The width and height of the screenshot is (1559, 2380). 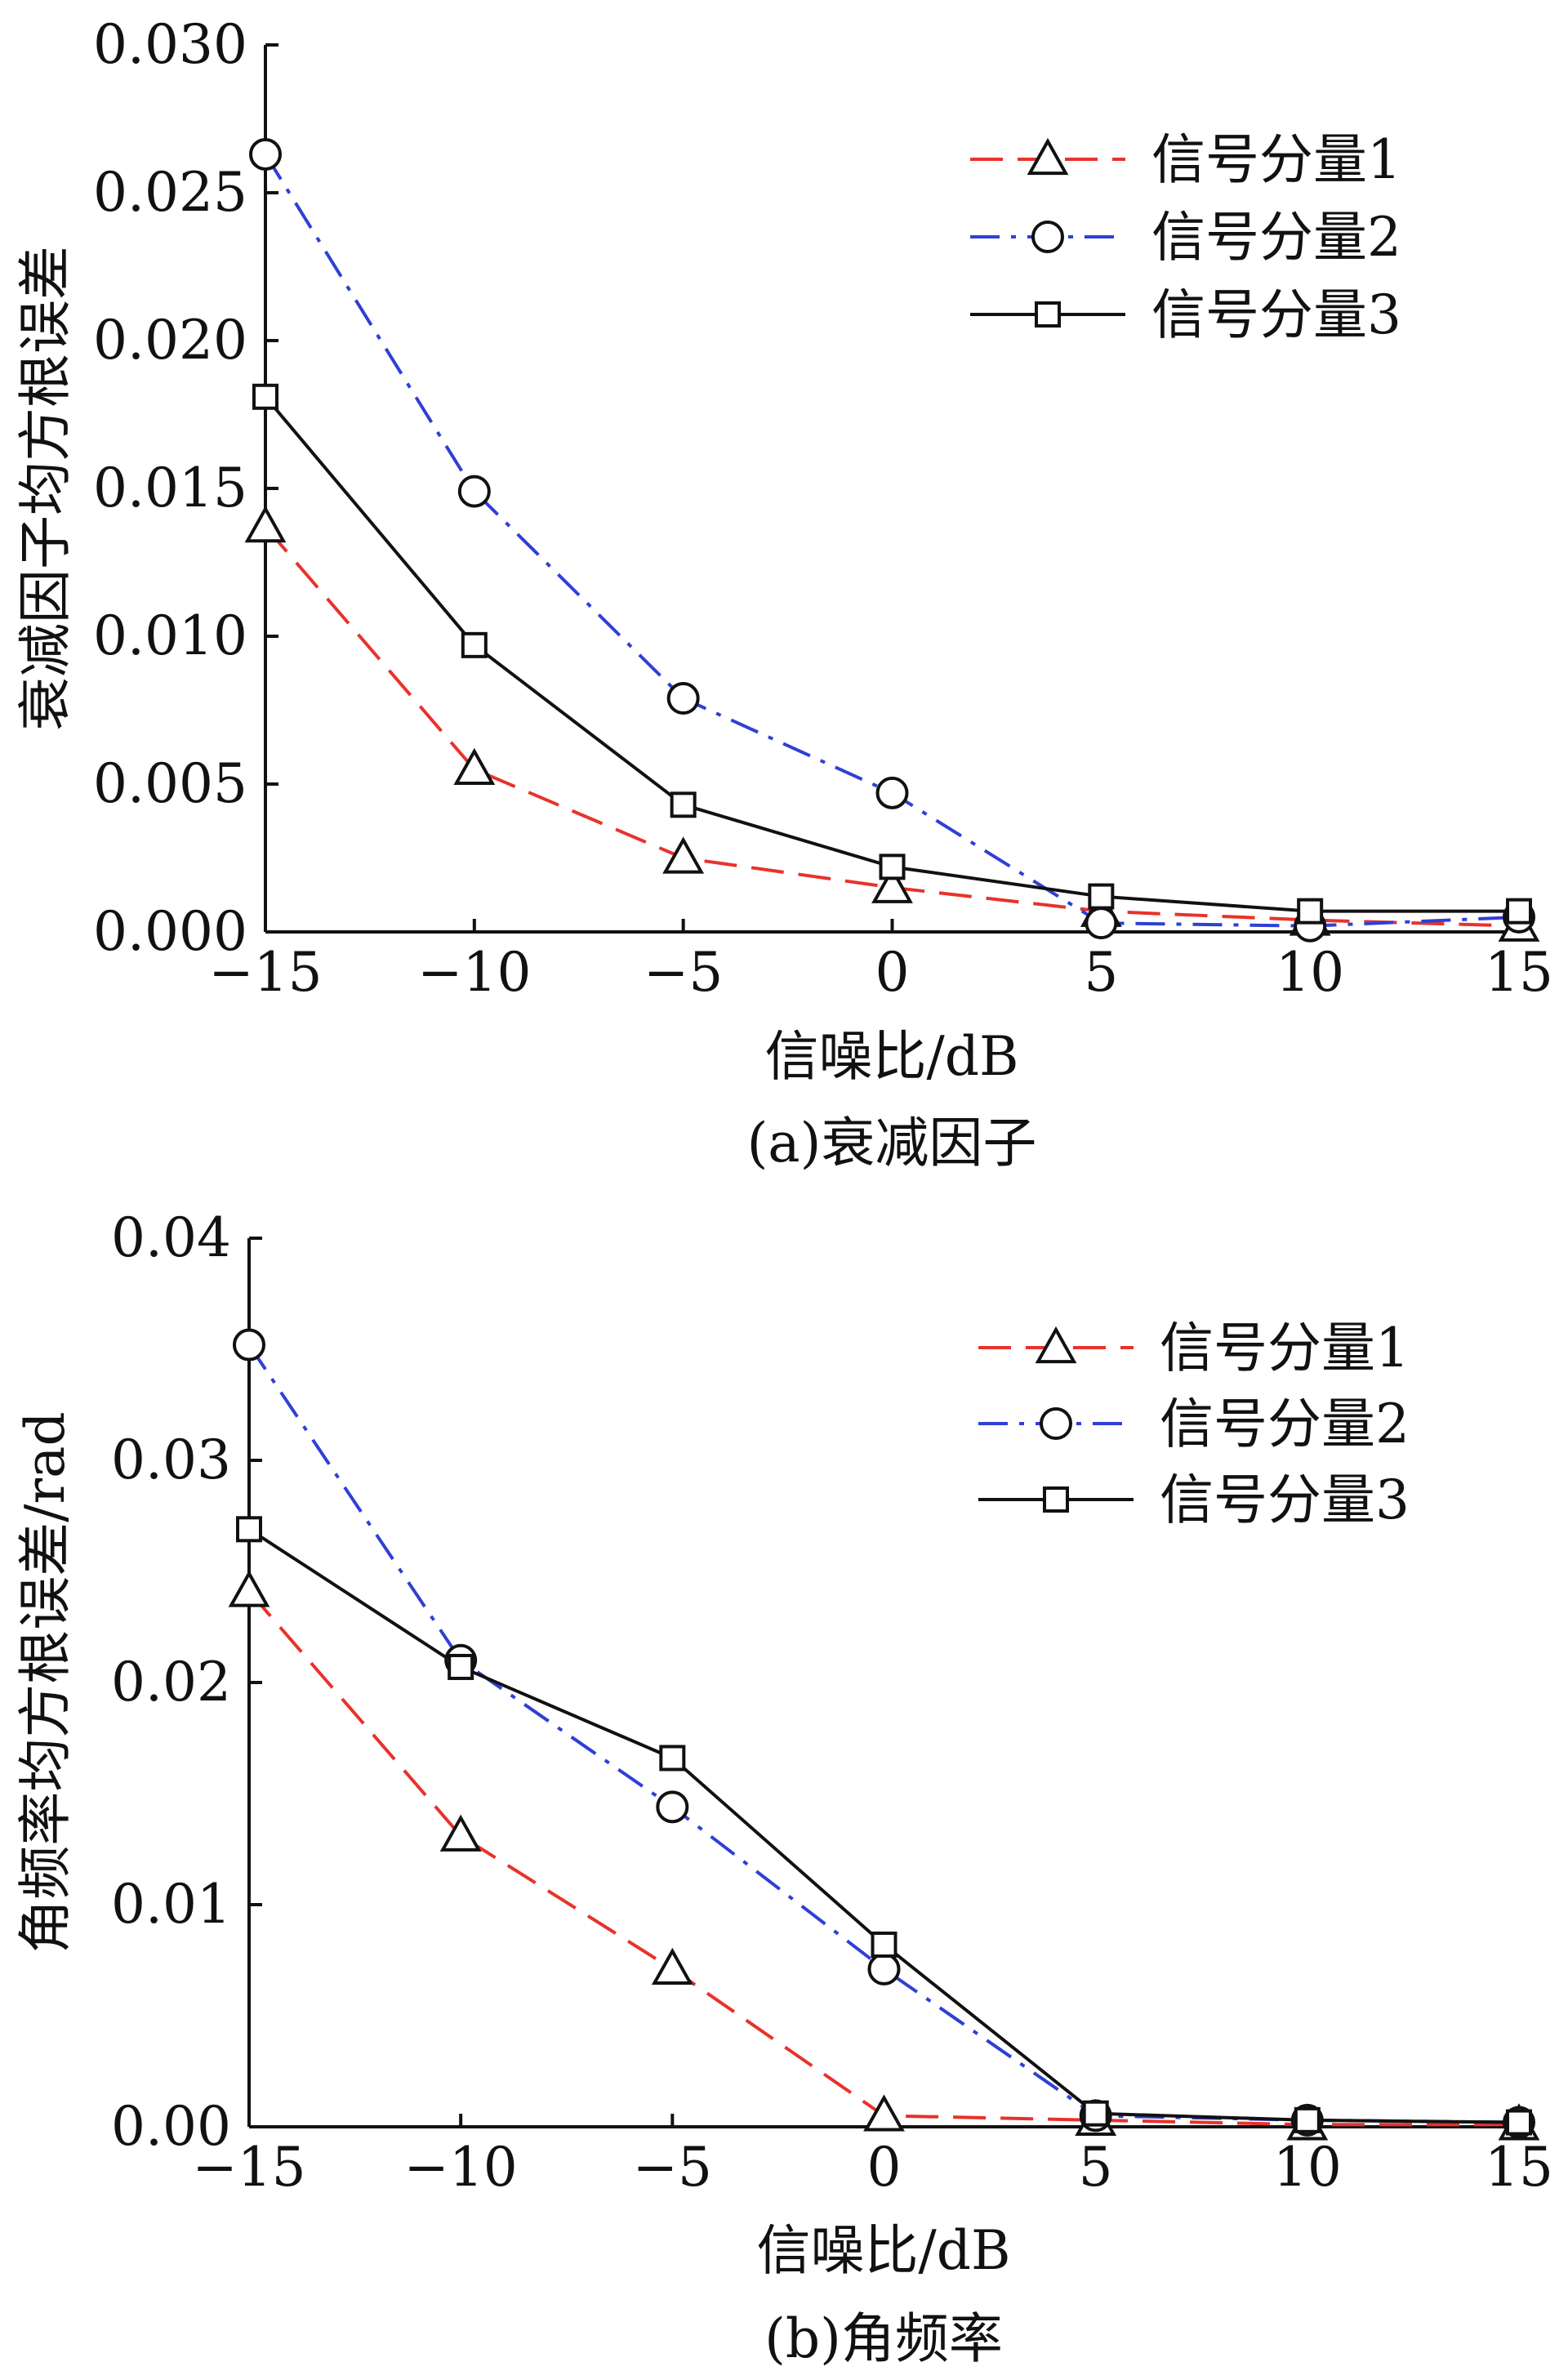 I want to click on chart-a-ylabel: 衰减因子均方根误差, so click(x=45, y=488).